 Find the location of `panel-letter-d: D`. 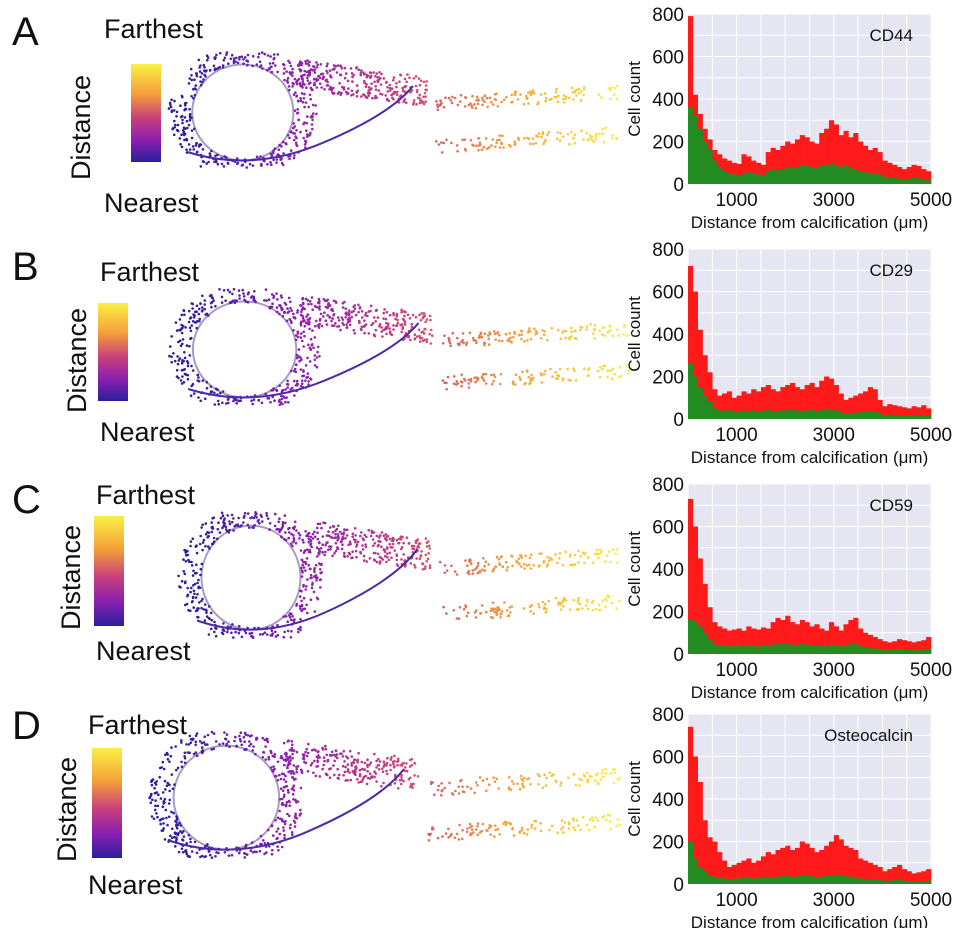

panel-letter-d: D is located at coordinates (26, 726).